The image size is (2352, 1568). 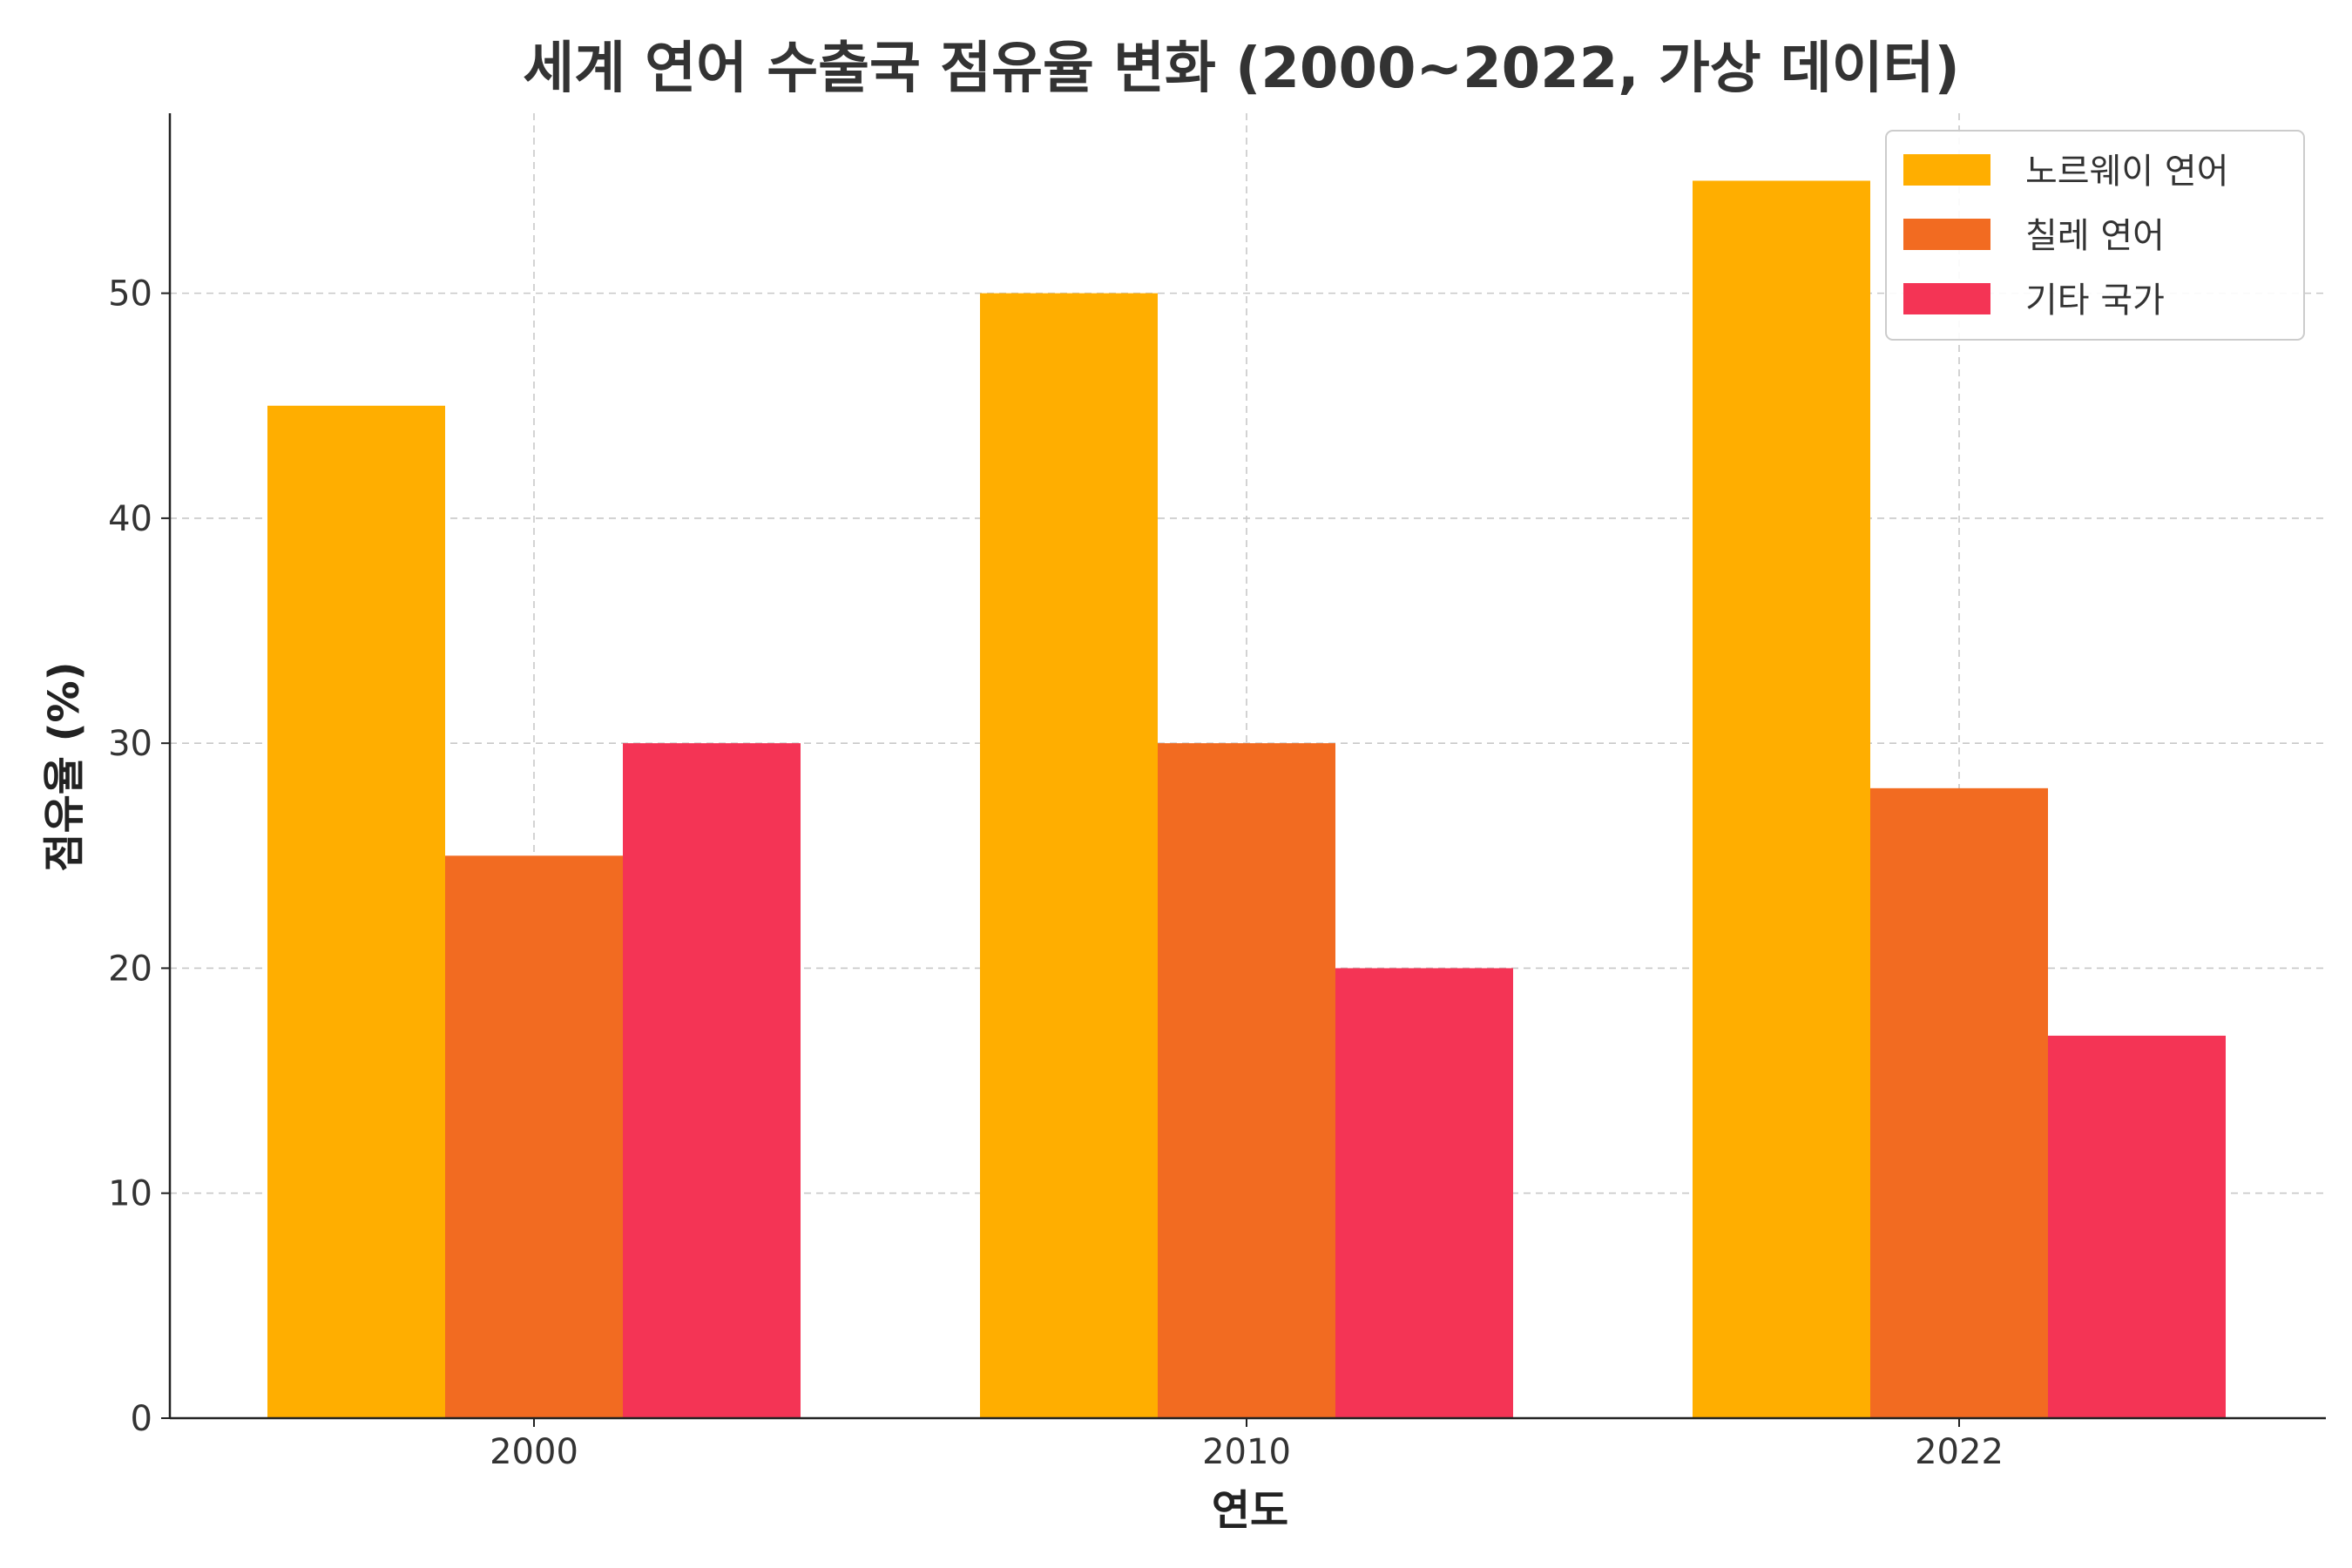 What do you see at coordinates (64, 766) in the screenshot?
I see `y-axis-label: 점유율 (%)` at bounding box center [64, 766].